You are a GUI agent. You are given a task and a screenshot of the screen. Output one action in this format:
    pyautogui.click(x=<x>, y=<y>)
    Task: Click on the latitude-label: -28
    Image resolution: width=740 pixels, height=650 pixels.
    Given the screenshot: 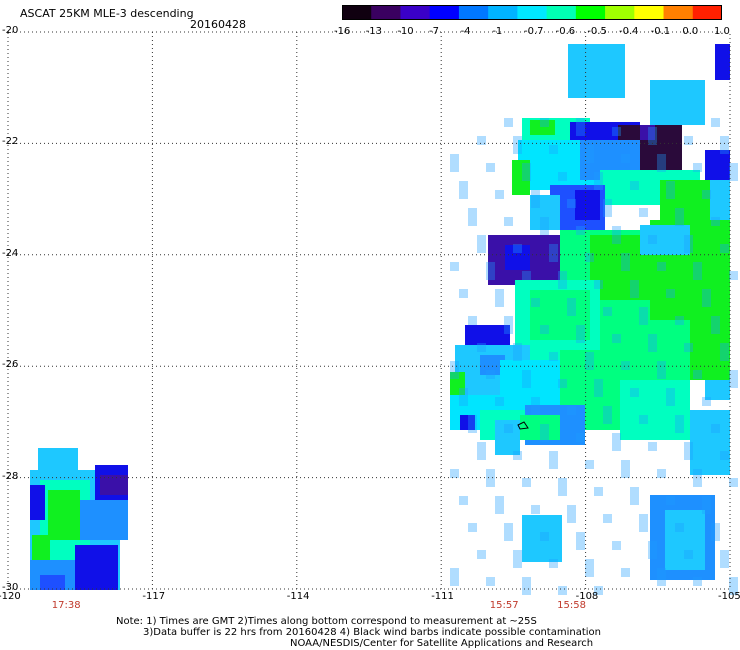 What is the action you would take?
    pyautogui.click(x=10, y=476)
    